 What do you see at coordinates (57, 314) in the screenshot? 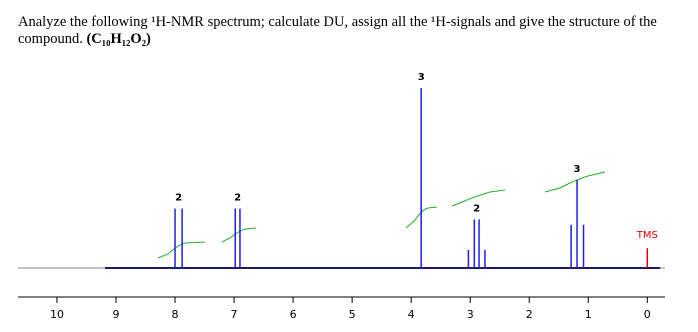
I see `x-tick-label: 10` at bounding box center [57, 314].